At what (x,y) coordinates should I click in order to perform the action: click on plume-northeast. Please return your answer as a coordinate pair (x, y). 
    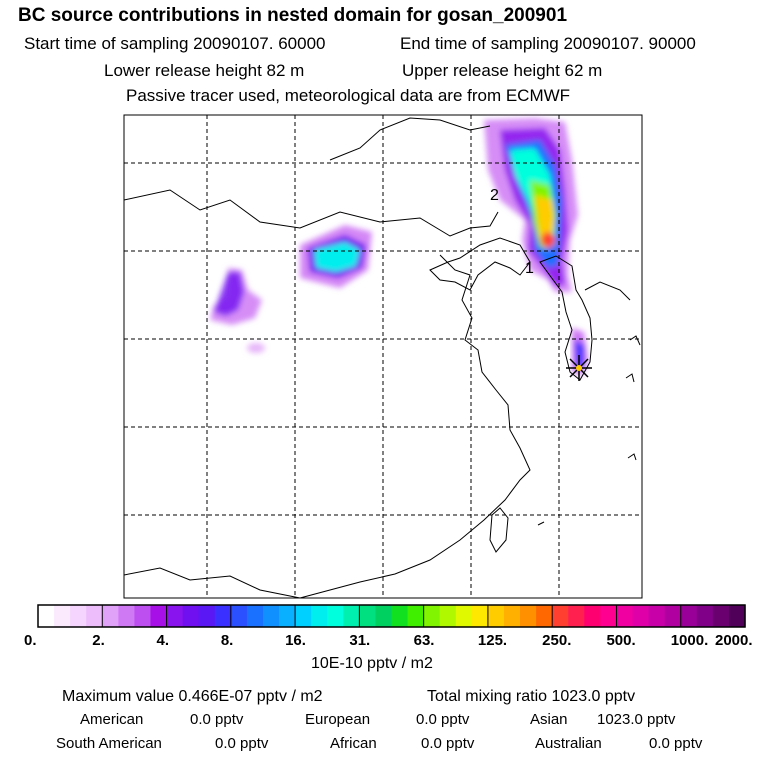
    Looking at the image, I should click on (531, 205).